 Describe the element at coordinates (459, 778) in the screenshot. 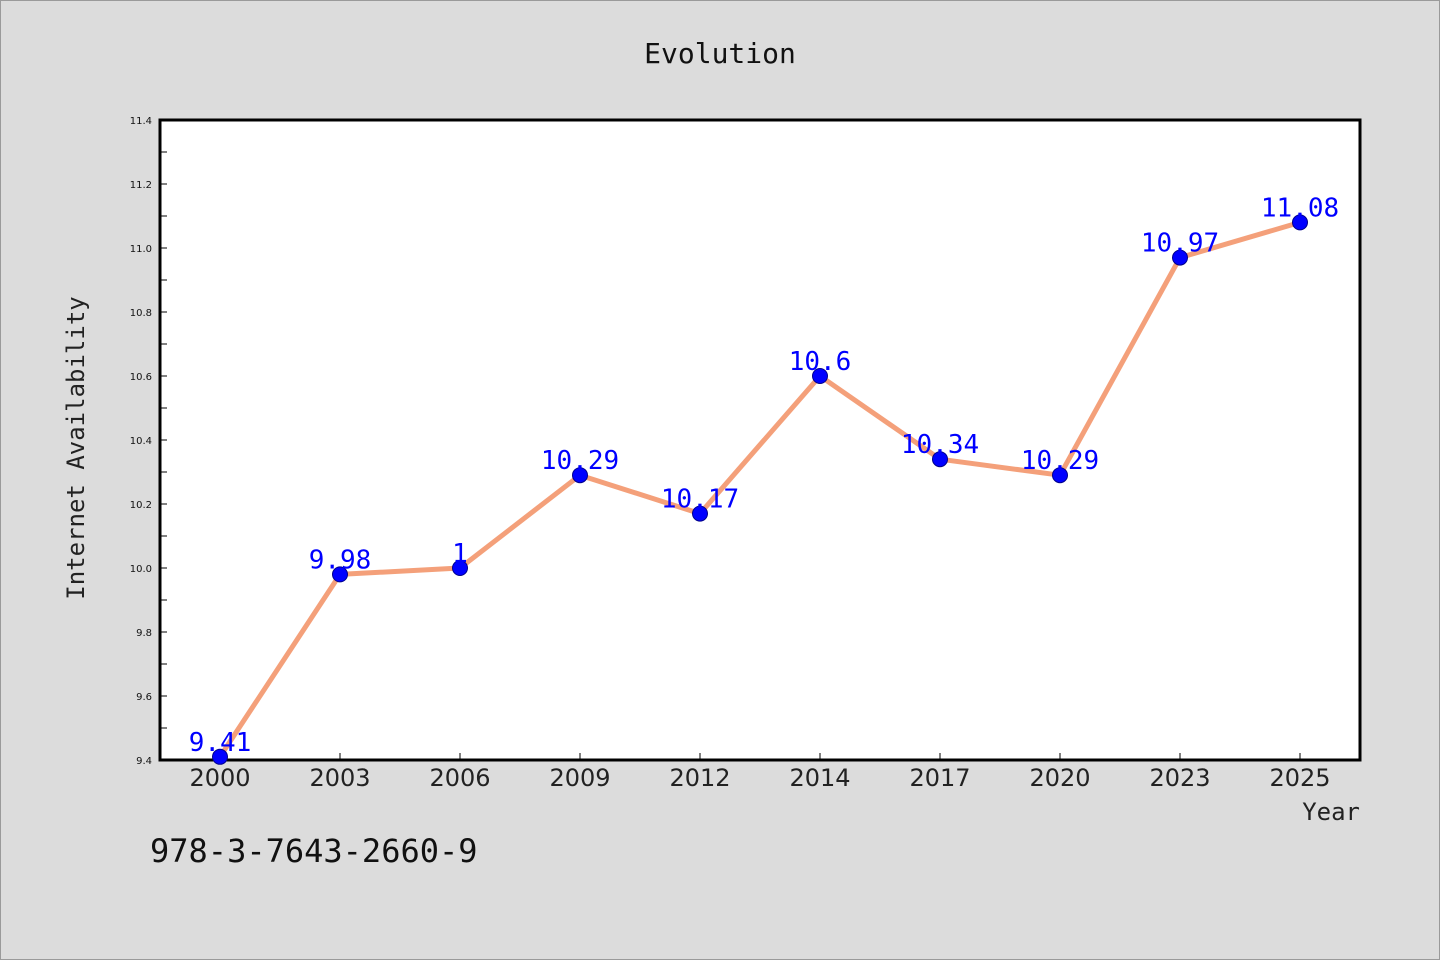

I see `x-tick-label: 2006` at that location.